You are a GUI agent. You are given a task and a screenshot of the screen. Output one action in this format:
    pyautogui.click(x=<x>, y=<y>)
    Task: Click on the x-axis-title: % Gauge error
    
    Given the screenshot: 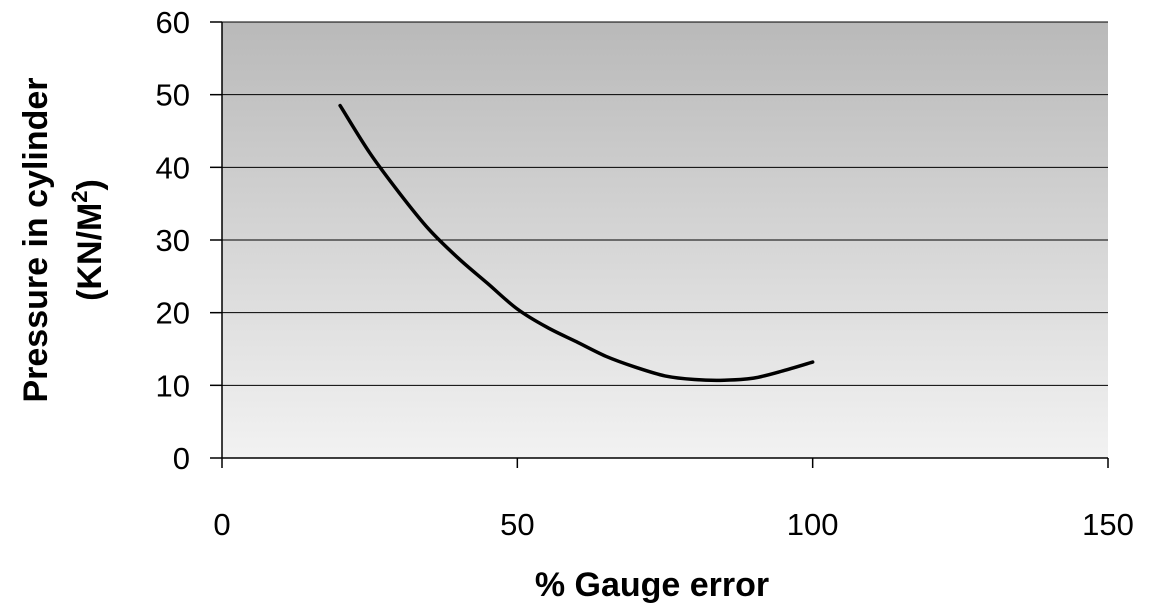 What is the action you would take?
    pyautogui.click(x=652, y=585)
    